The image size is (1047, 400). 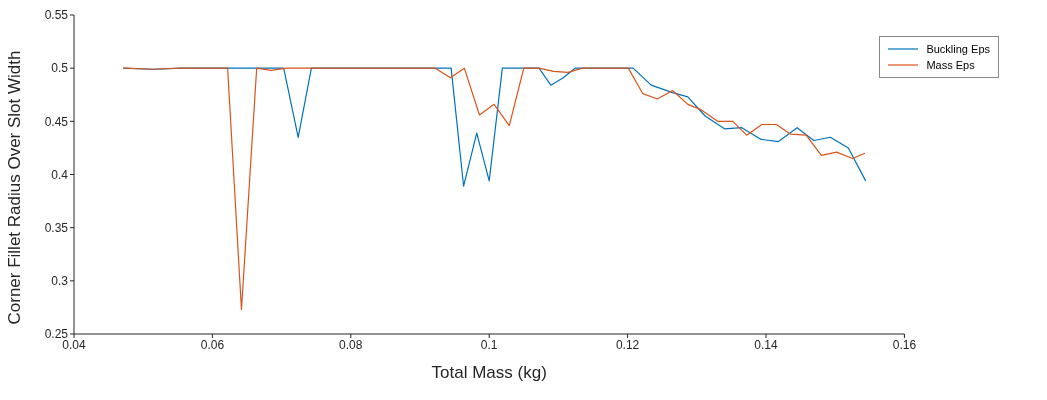 What do you see at coordinates (627, 344) in the screenshot?
I see `x-tick-label: 0.12` at bounding box center [627, 344].